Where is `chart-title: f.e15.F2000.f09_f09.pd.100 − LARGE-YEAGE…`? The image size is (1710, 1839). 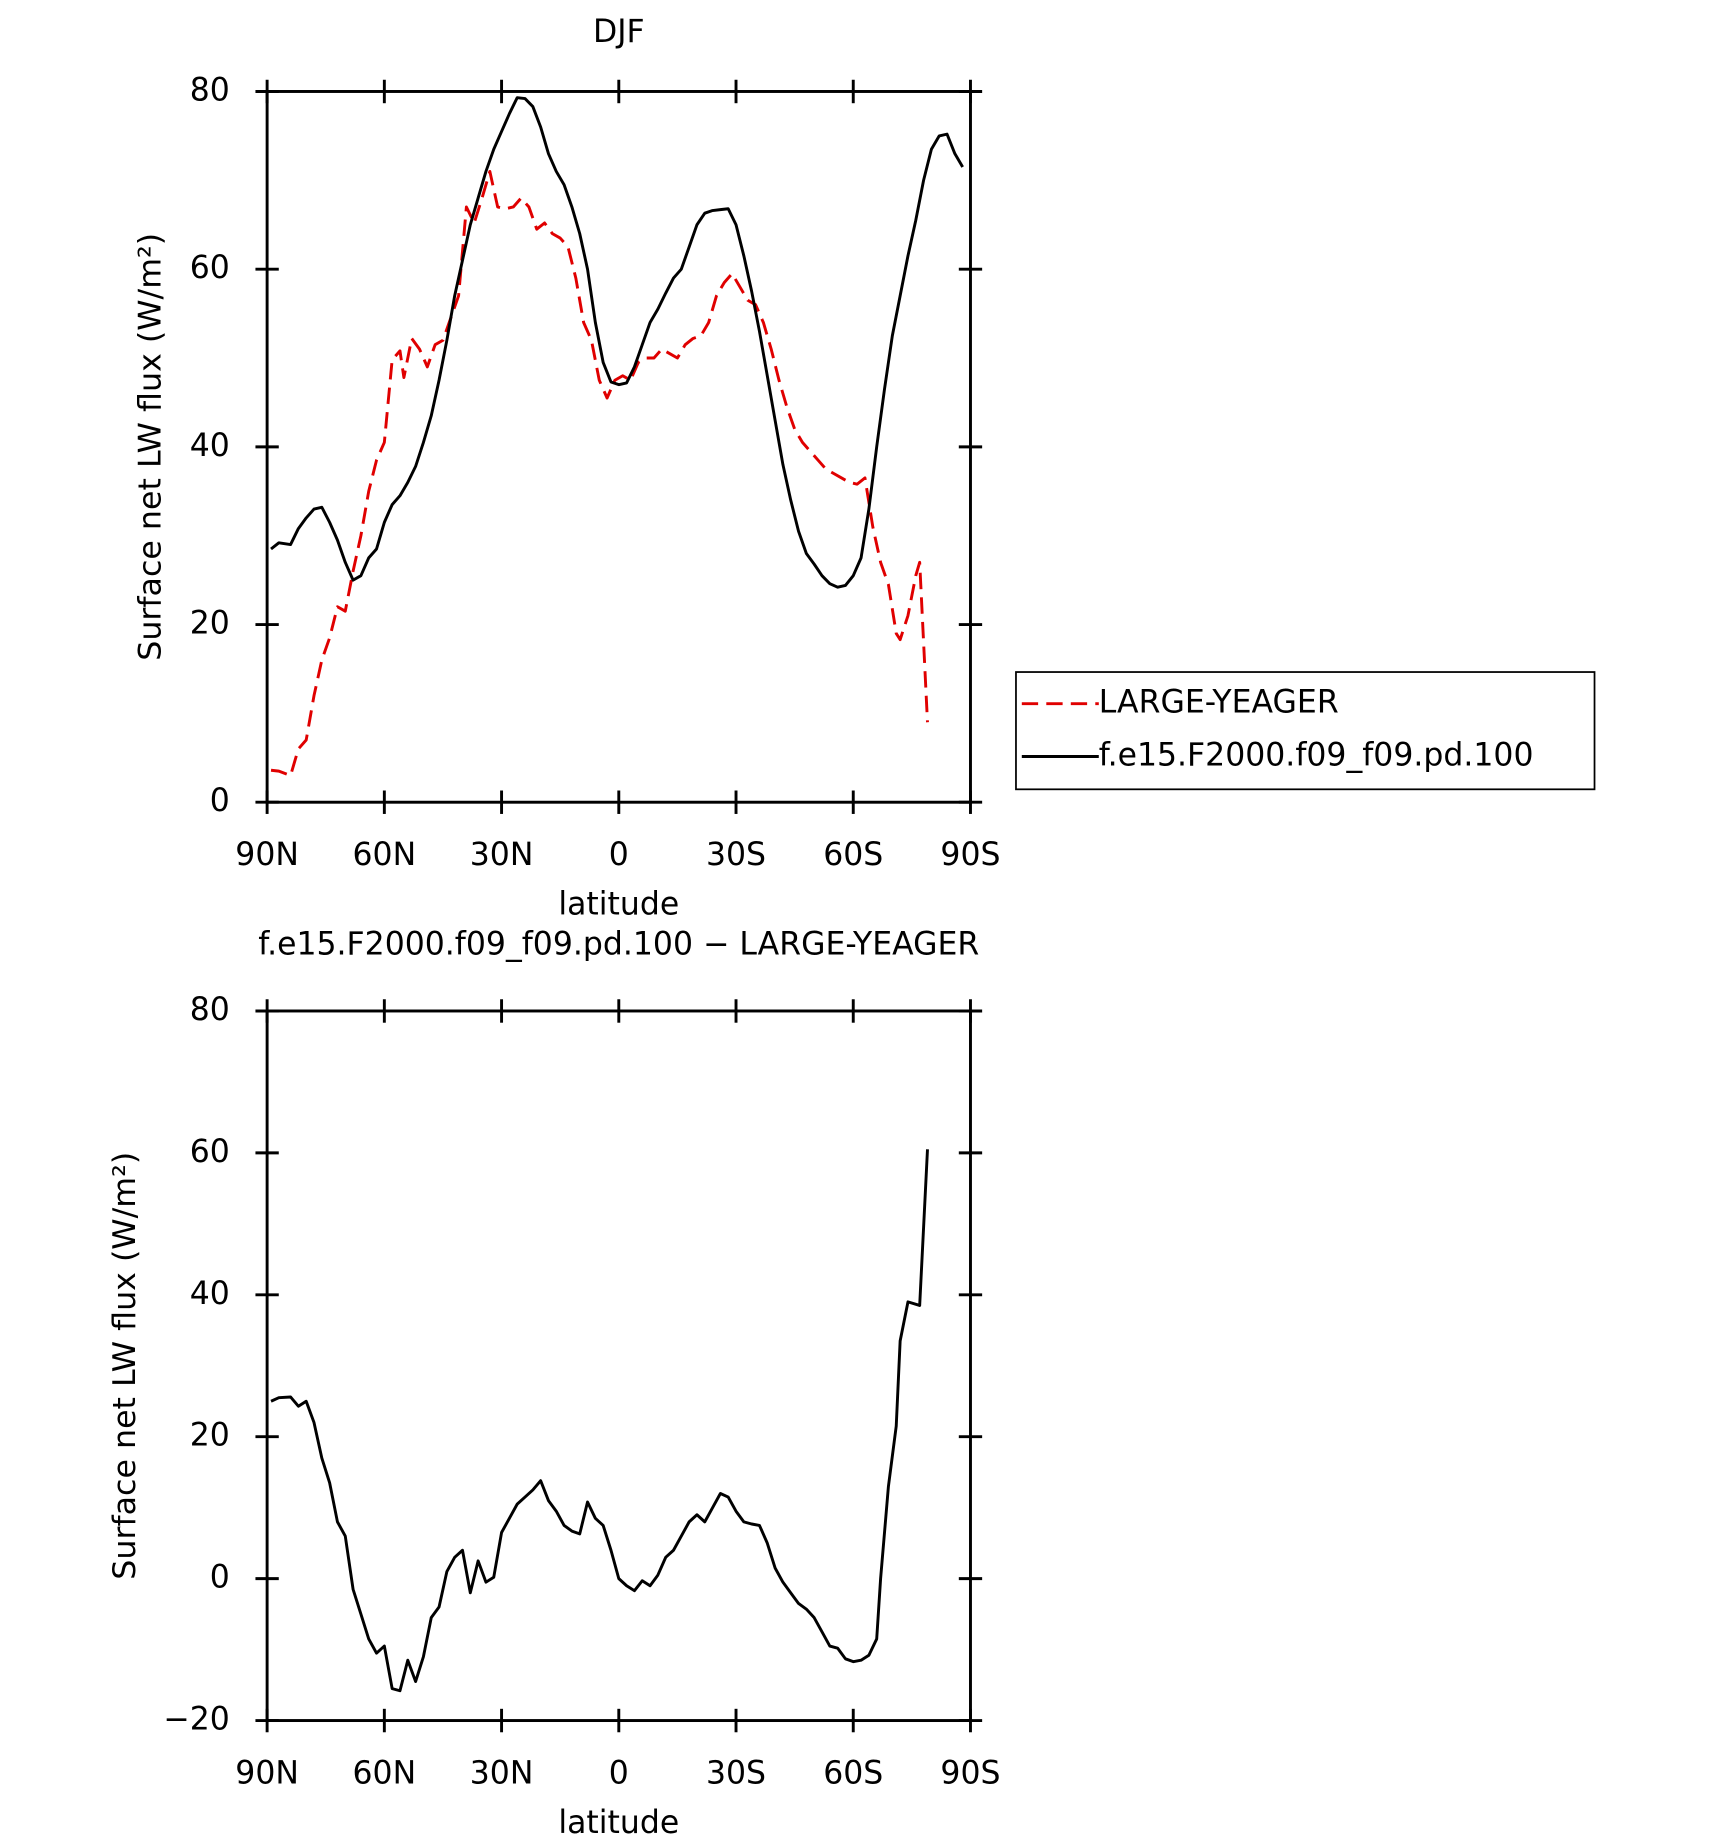
chart-title: f.e15.F2000.f09_f09.pd.100 − LARGE-YEAGE… is located at coordinates (618, 944).